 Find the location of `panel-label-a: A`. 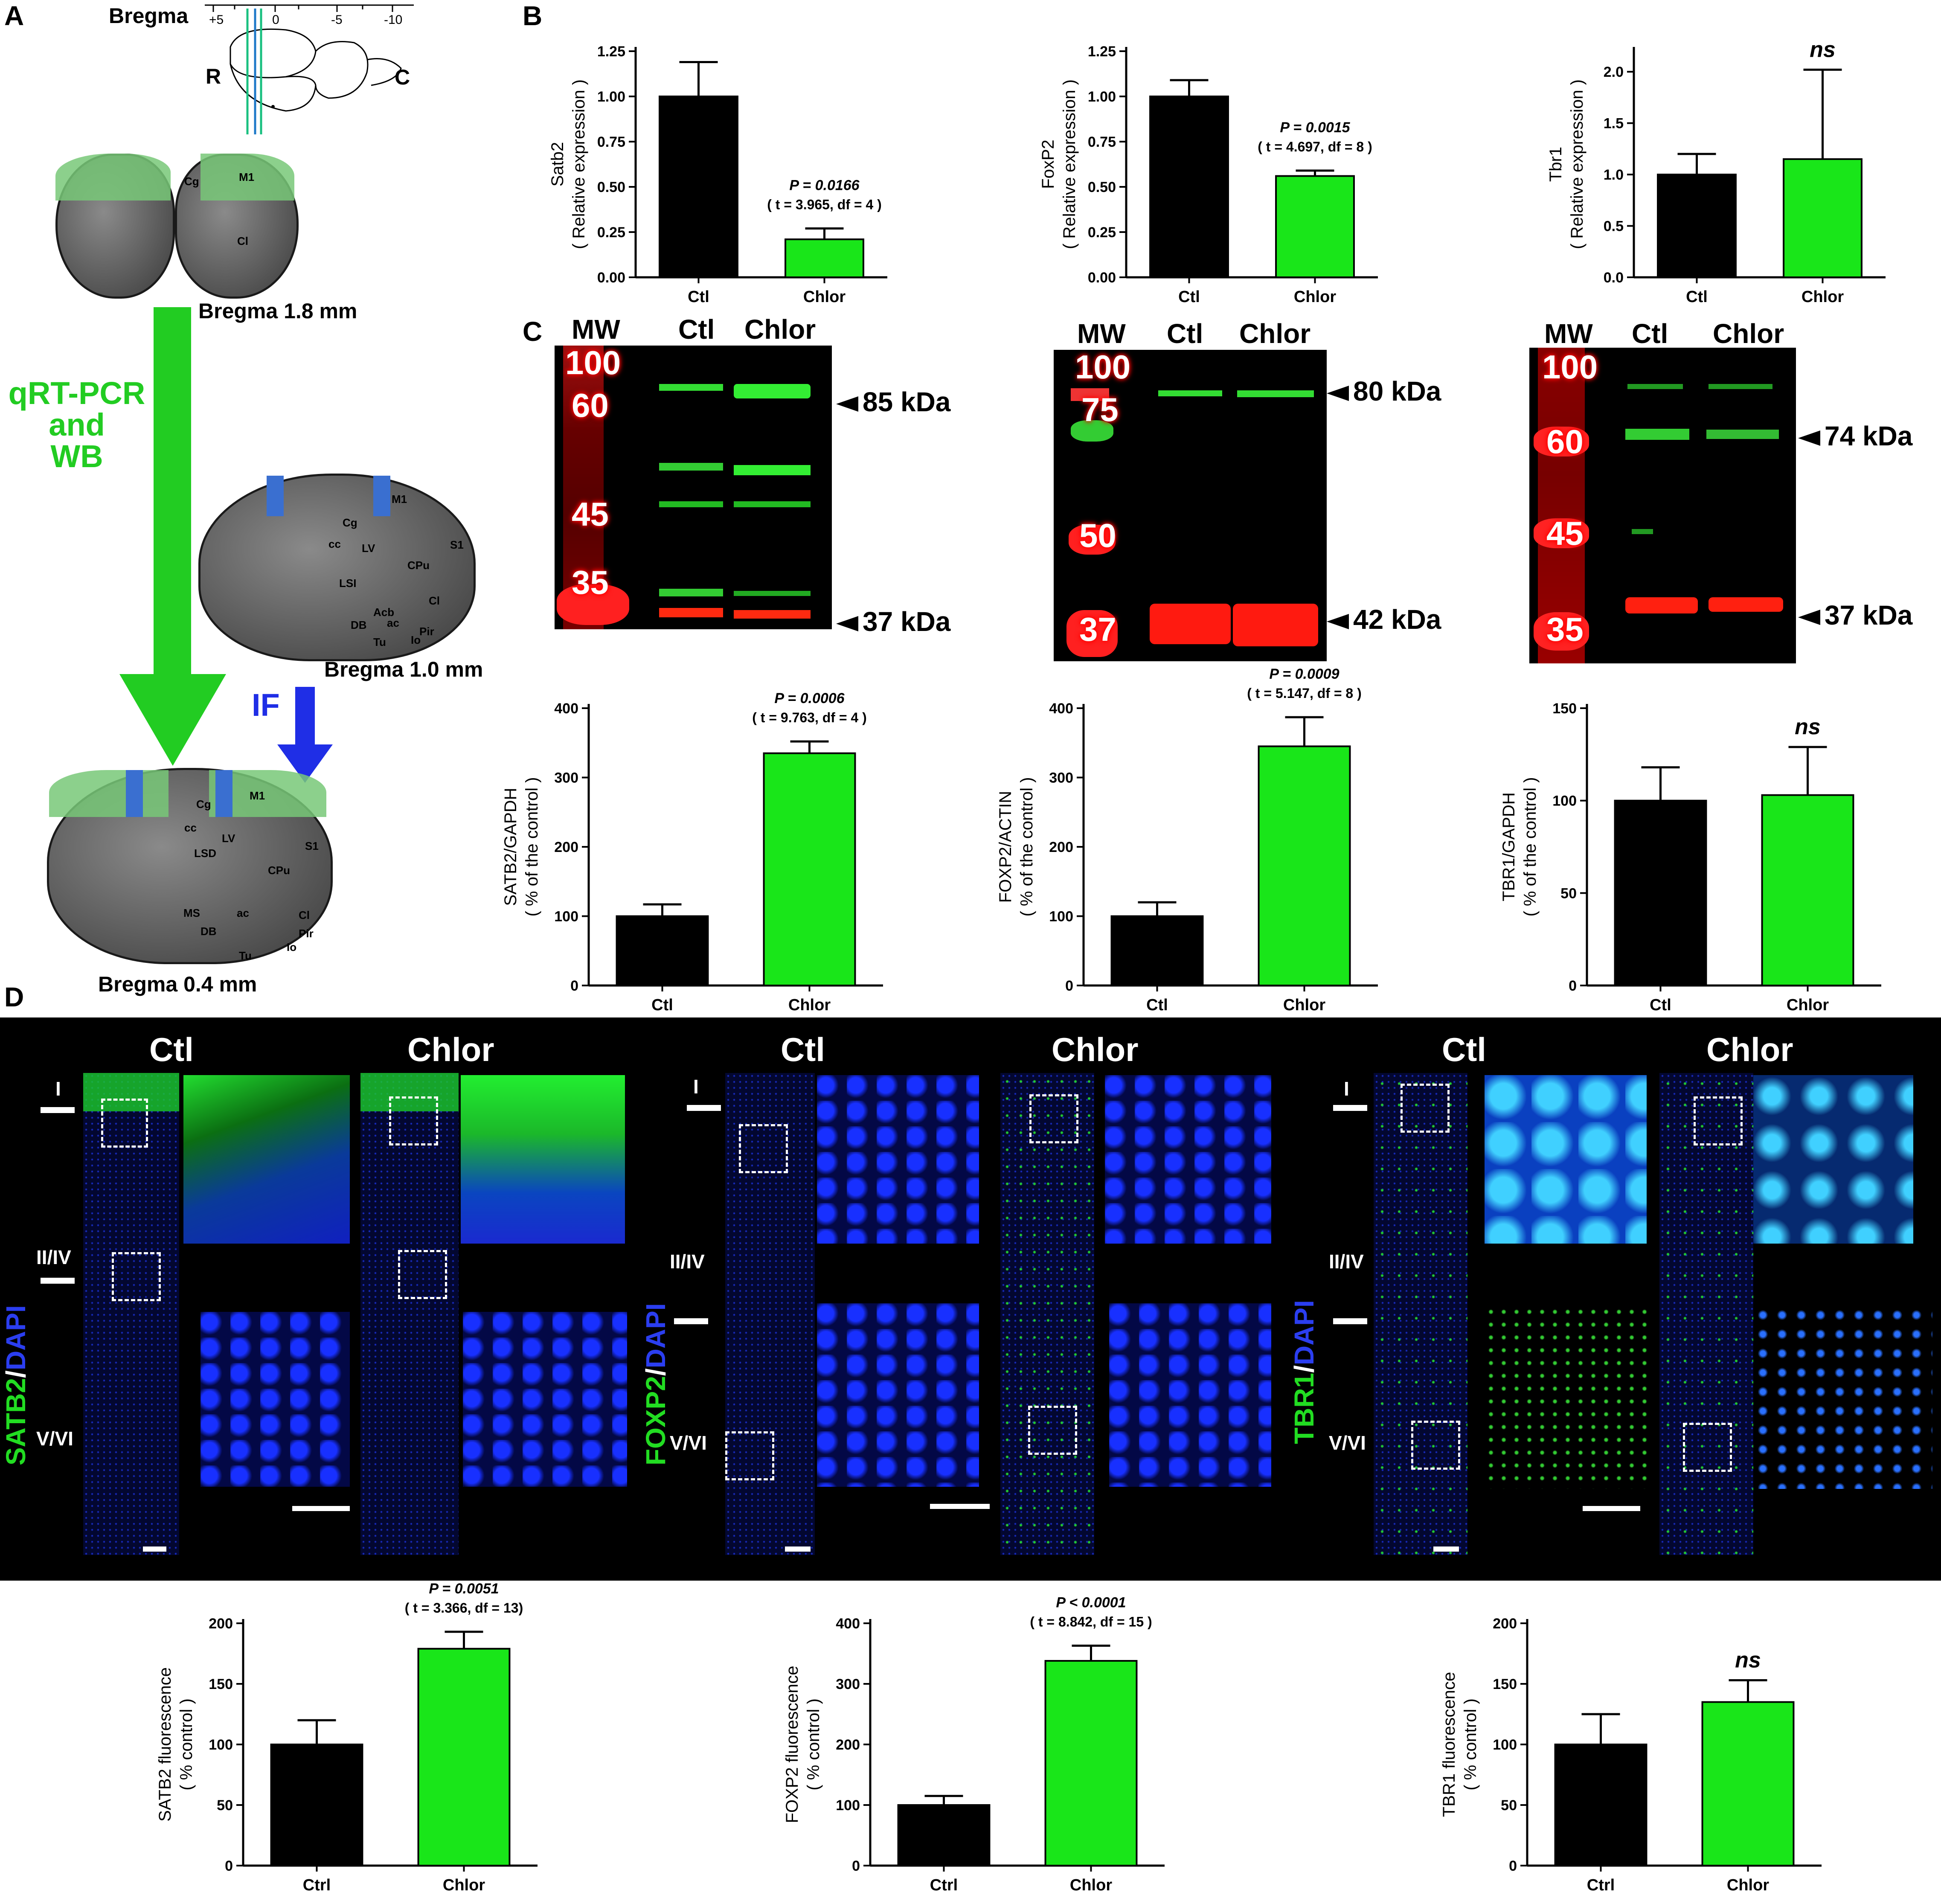

panel-label-a: A is located at coordinates (14, 15).